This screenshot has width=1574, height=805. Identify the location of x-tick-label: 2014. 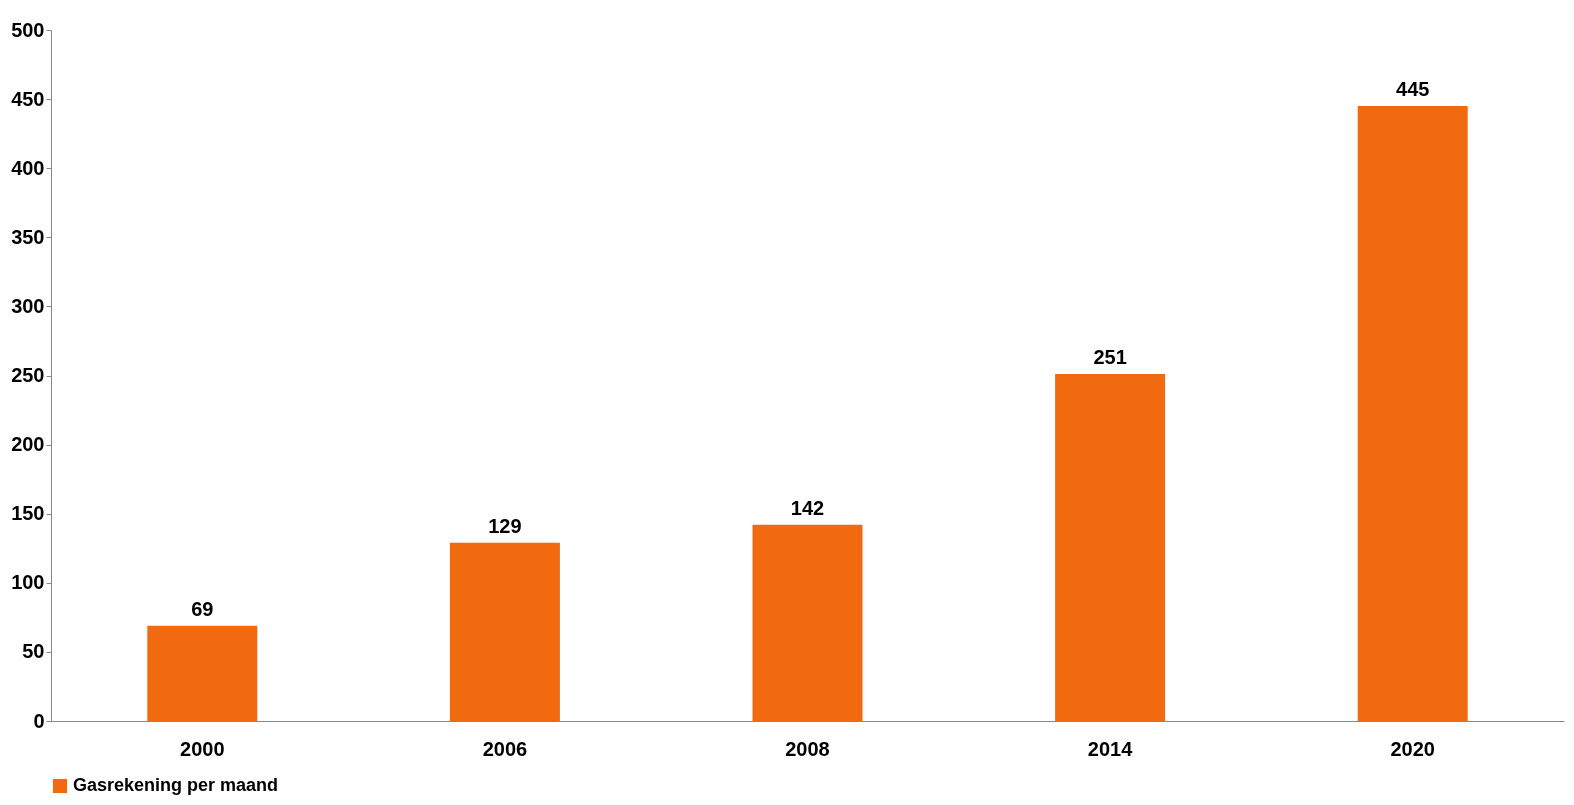
(1110, 748).